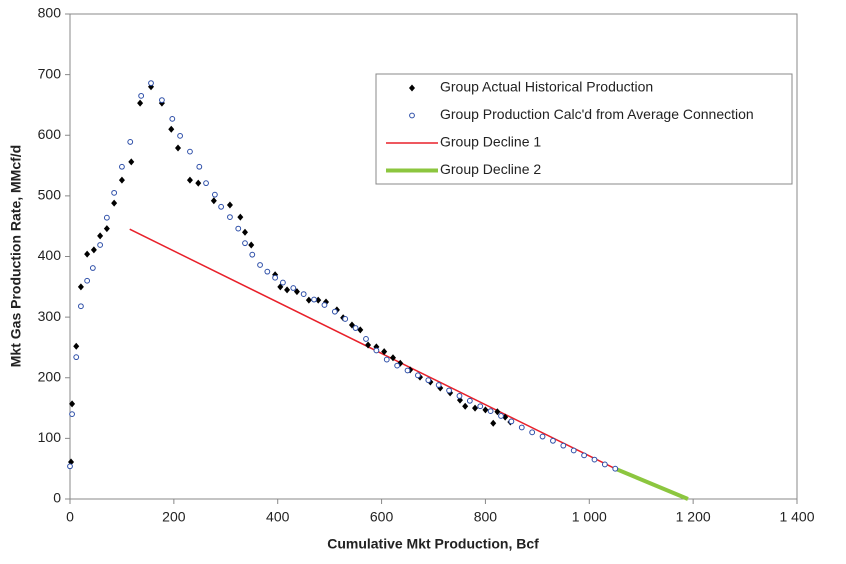 The width and height of the screenshot is (846, 564). I want to click on y-tick-label: 800, so click(50, 13).